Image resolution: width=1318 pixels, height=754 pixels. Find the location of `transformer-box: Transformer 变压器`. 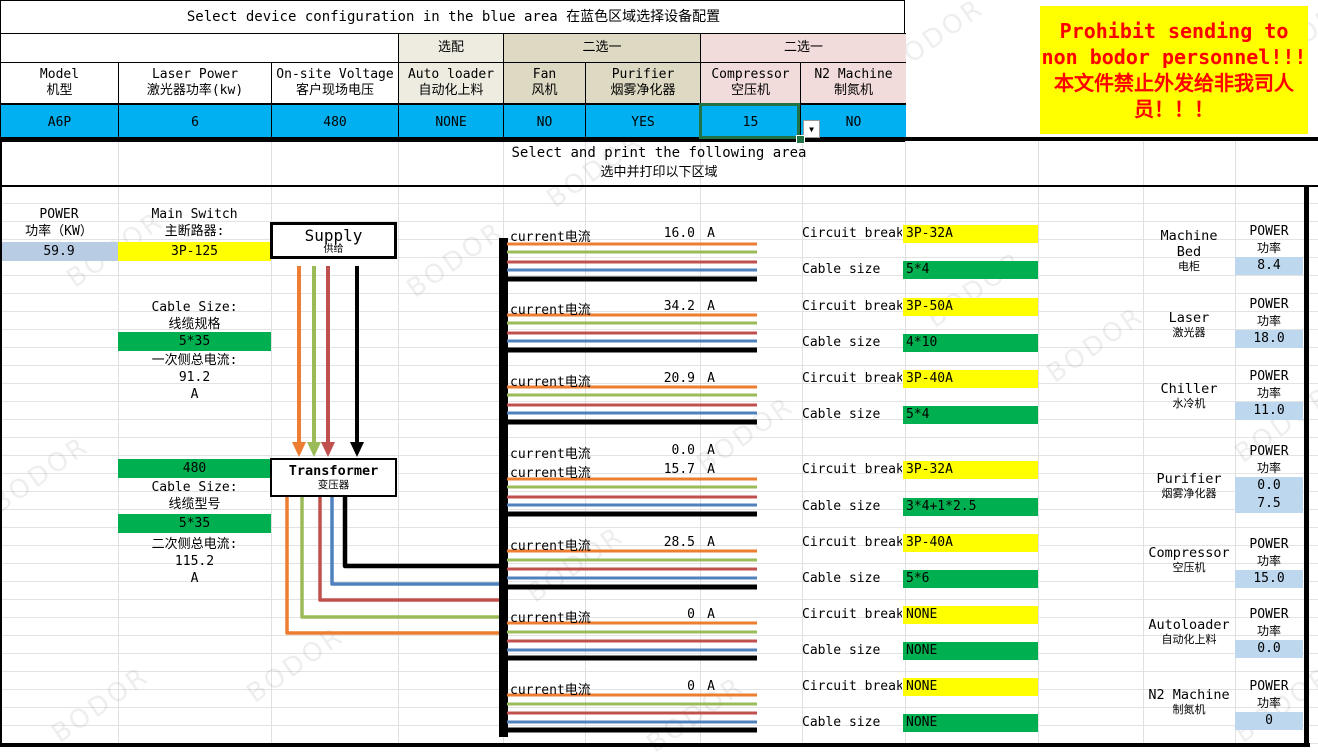

transformer-box: Transformer 变压器 is located at coordinates (333, 477).